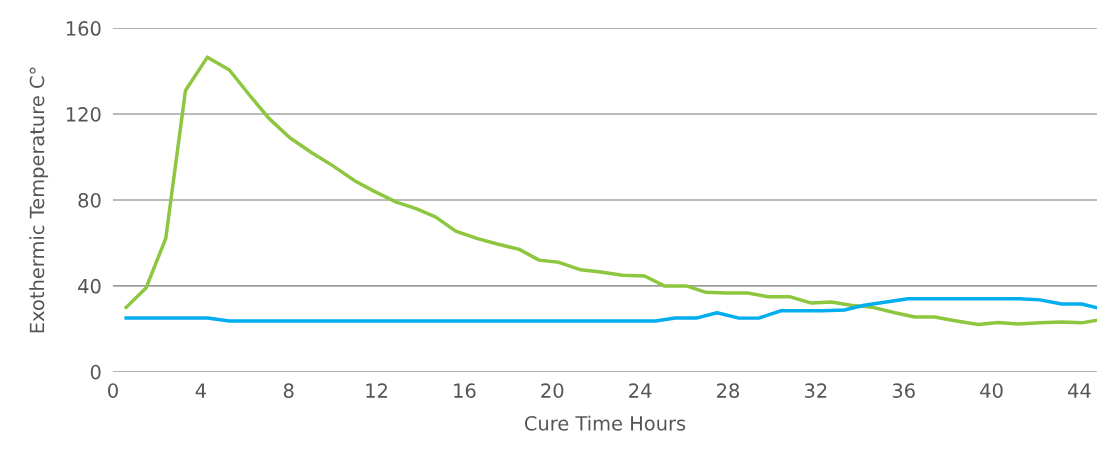 This screenshot has width=1097, height=454. What do you see at coordinates (728, 390) in the screenshot?
I see `x-tick-label: 28` at bounding box center [728, 390].